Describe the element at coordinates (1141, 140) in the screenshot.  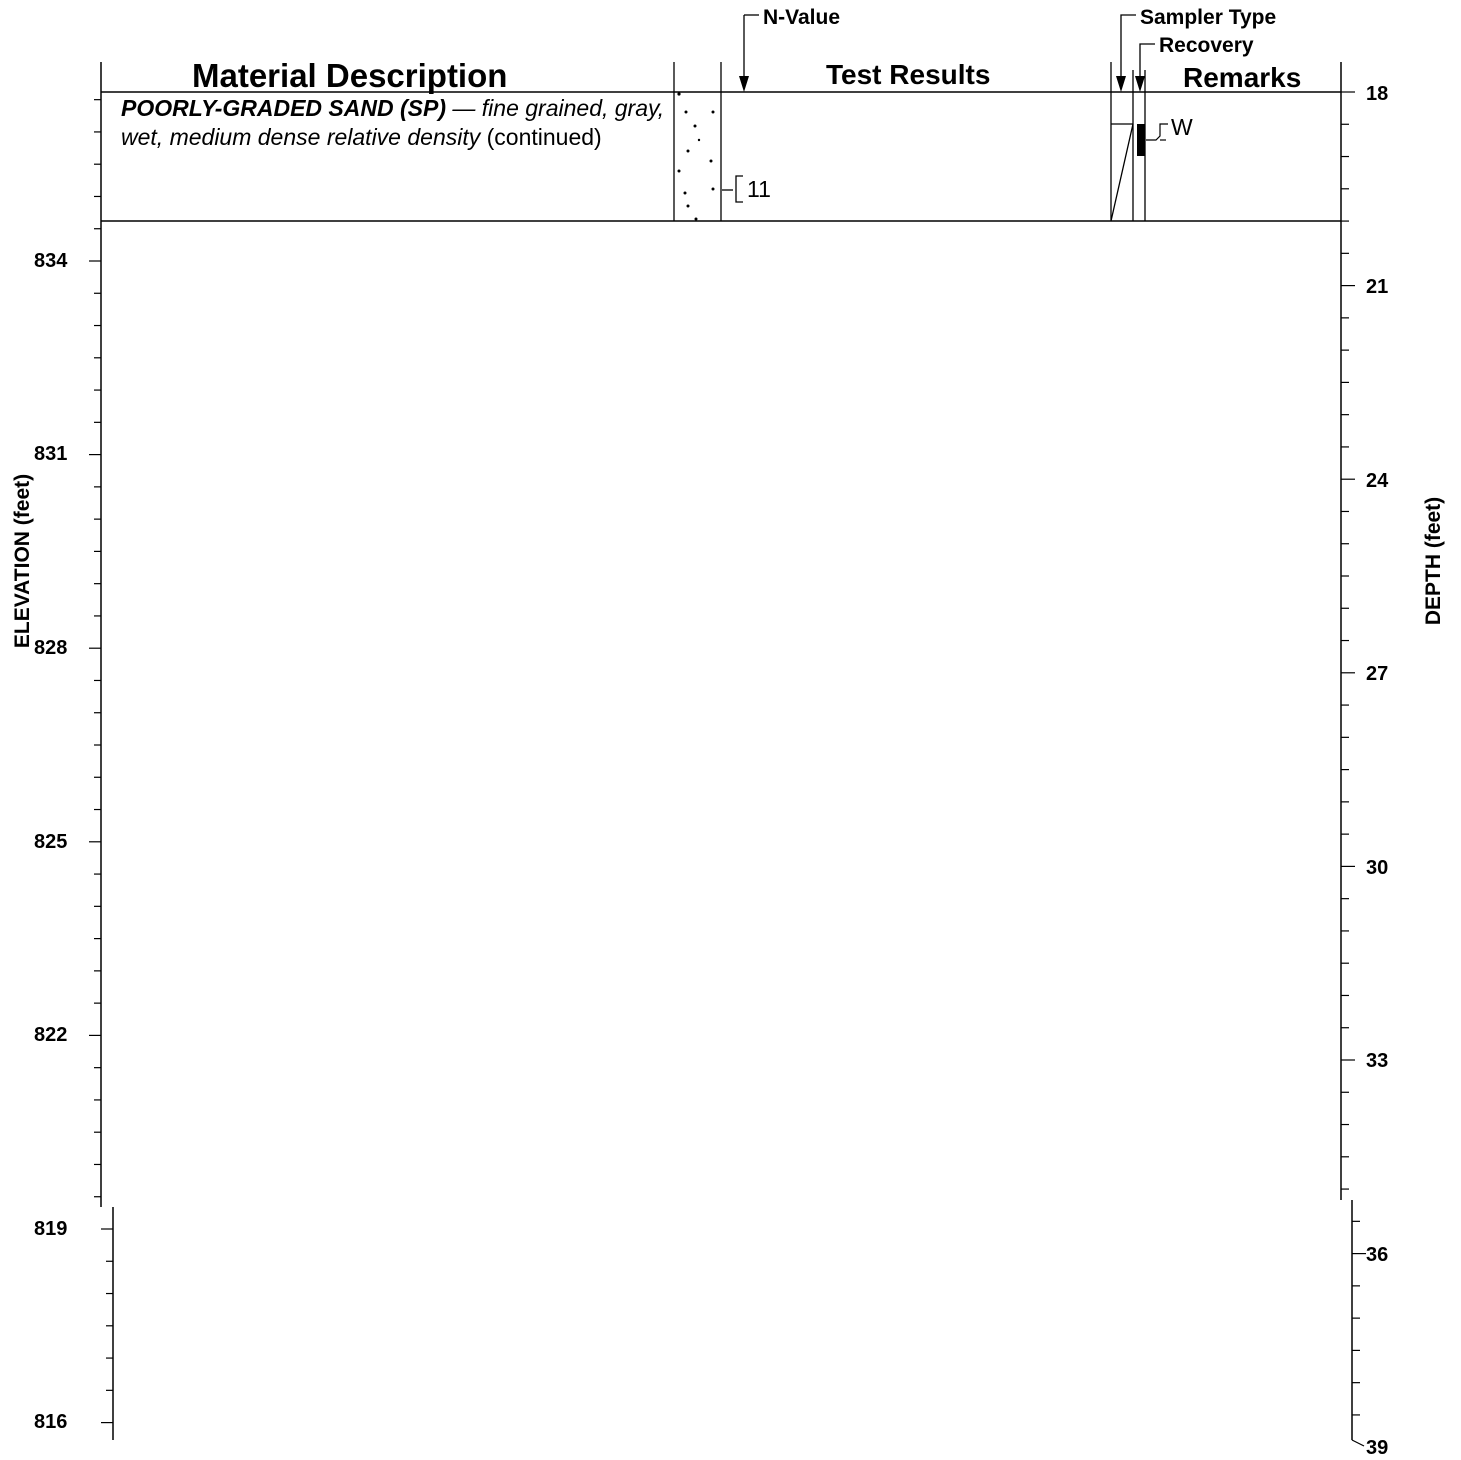
I see `recovery-bar` at that location.